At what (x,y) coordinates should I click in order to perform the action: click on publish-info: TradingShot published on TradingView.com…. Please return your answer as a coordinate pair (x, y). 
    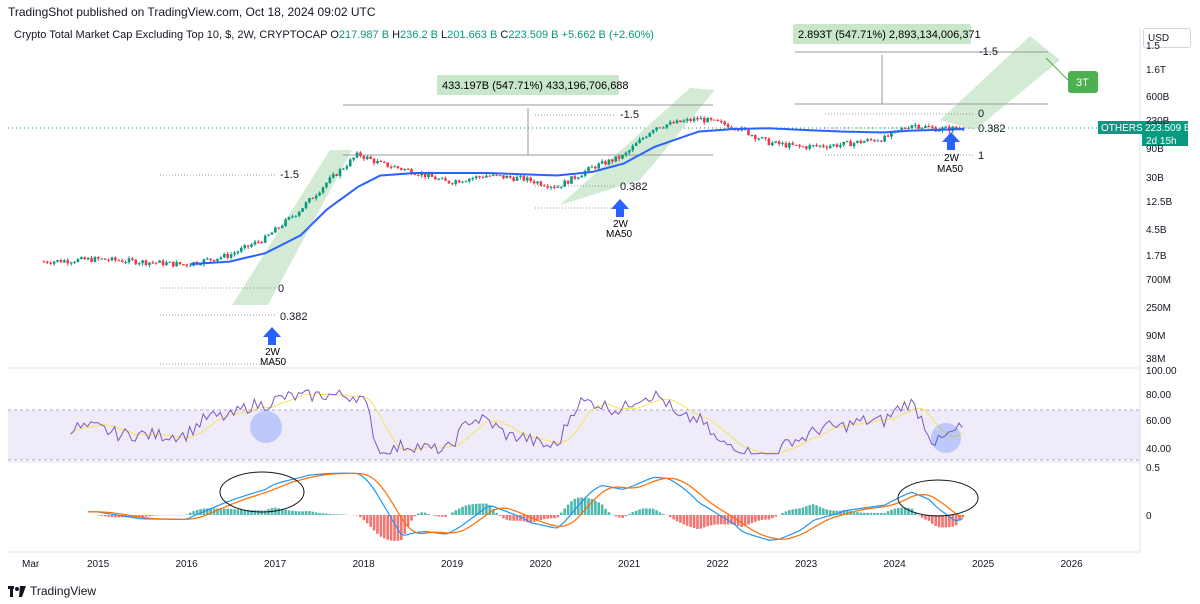
    Looking at the image, I should click on (192, 12).